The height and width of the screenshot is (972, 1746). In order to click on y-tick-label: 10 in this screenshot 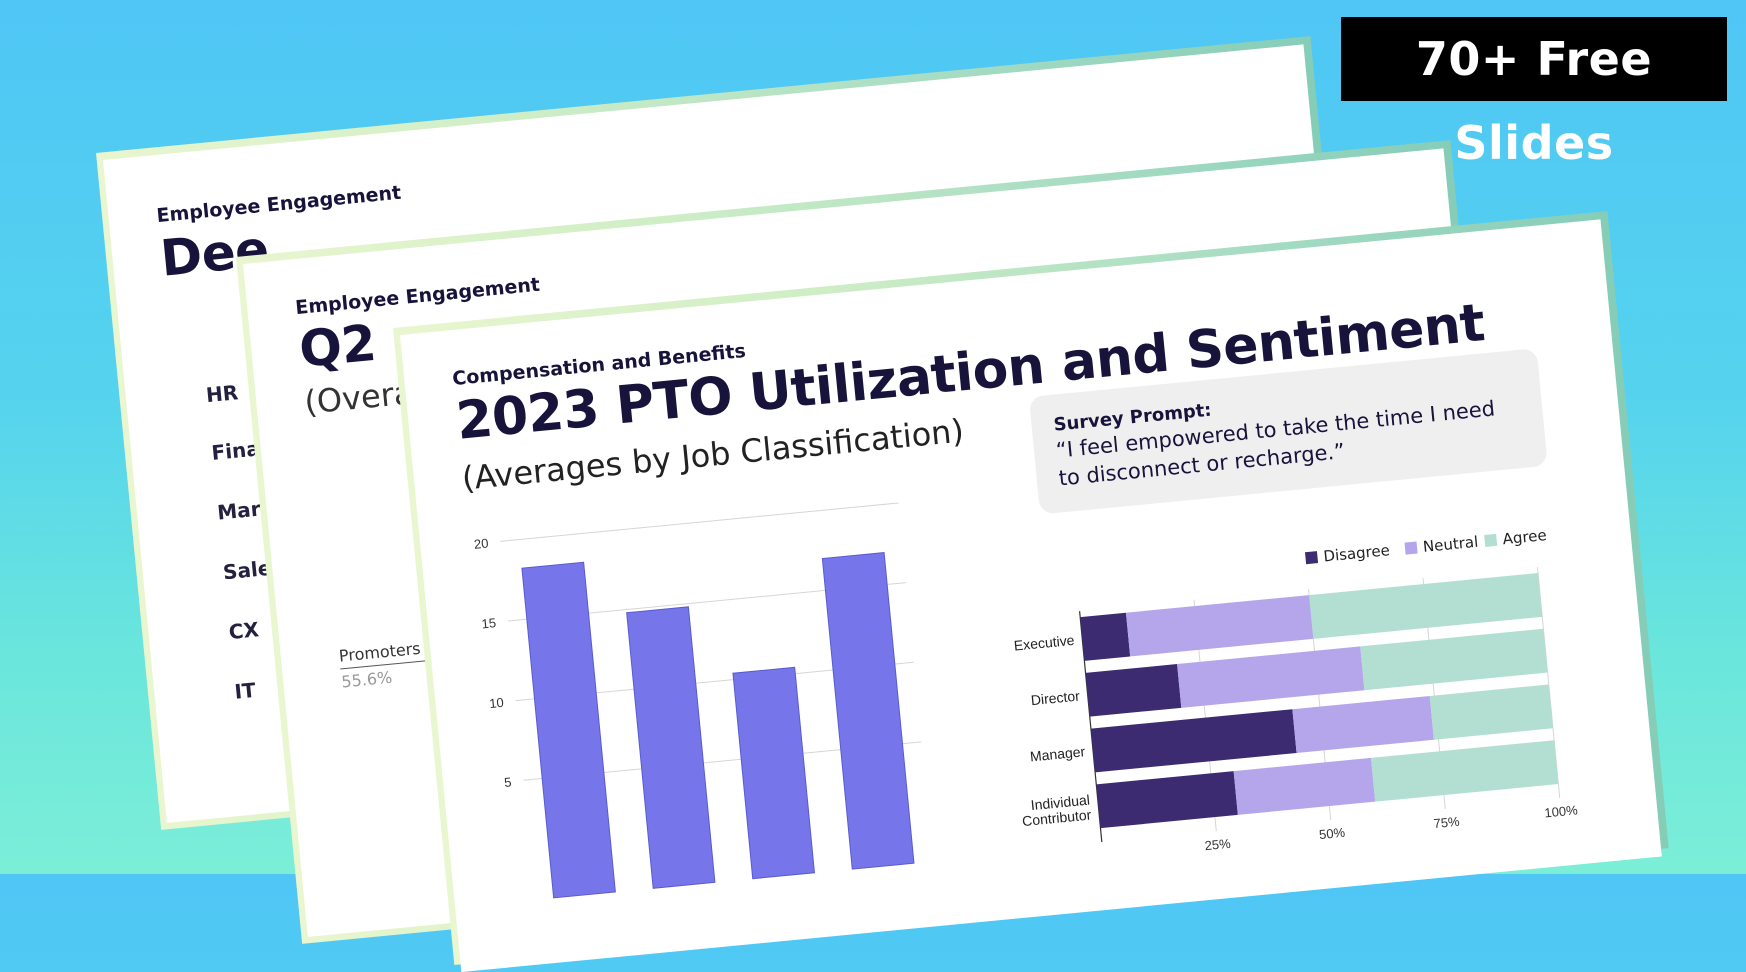, I will do `click(497, 703)`.